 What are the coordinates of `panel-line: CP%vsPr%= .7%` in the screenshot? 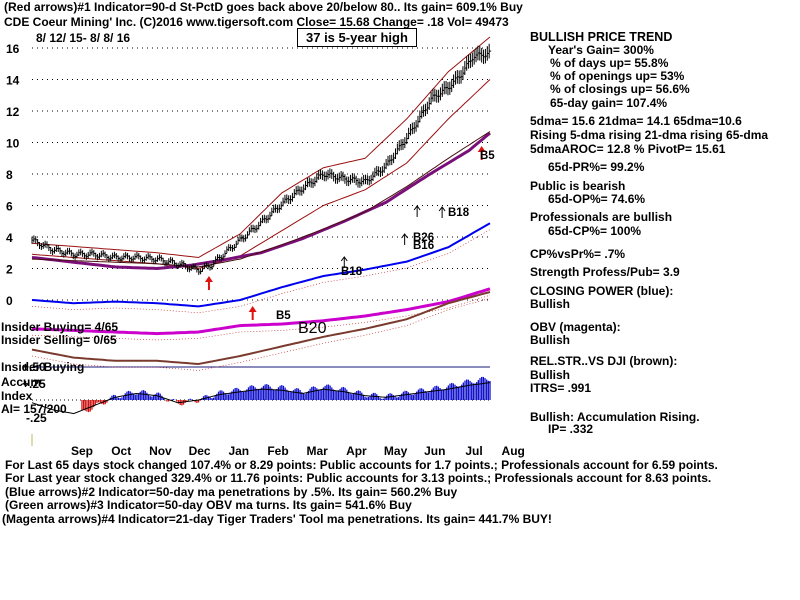 It's located at (578, 254).